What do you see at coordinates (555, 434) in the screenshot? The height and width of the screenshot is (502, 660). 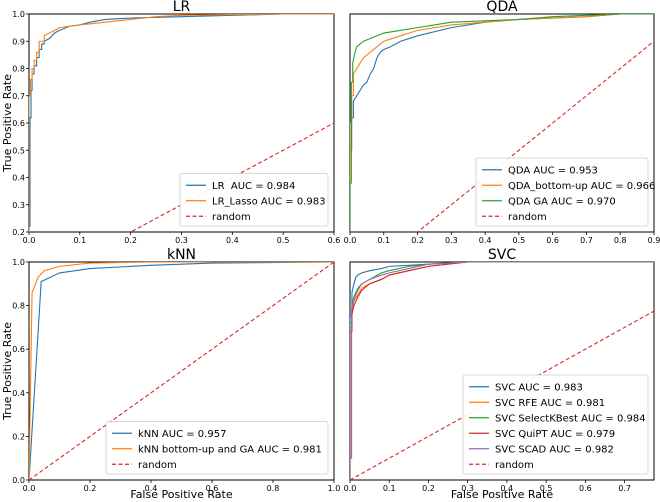 I see `legend-label: SVC QuiPT AUC = 0.979` at bounding box center [555, 434].